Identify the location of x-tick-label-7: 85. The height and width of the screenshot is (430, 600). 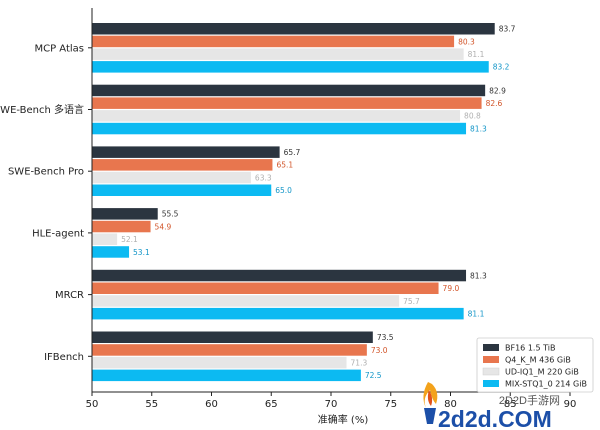
(510, 404).